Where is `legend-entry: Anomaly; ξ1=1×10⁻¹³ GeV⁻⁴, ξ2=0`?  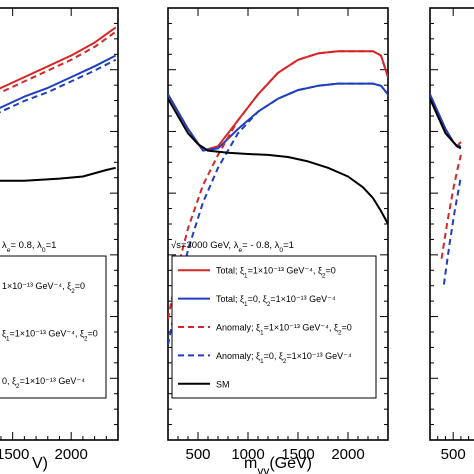 legend-entry: Anomaly; ξ1=1×10⁻¹³ GeV⁻⁴, ξ2=0 is located at coordinates (284, 330).